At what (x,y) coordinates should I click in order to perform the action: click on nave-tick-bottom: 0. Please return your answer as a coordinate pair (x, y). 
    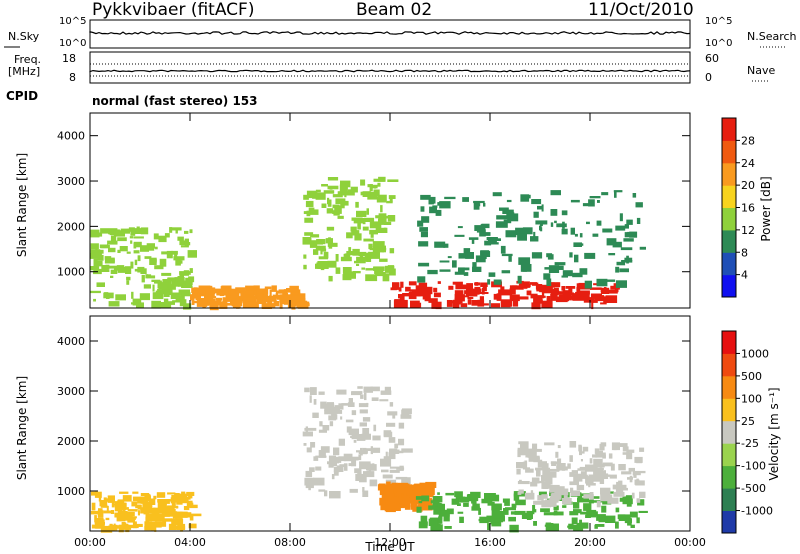
    Looking at the image, I should click on (708, 77).